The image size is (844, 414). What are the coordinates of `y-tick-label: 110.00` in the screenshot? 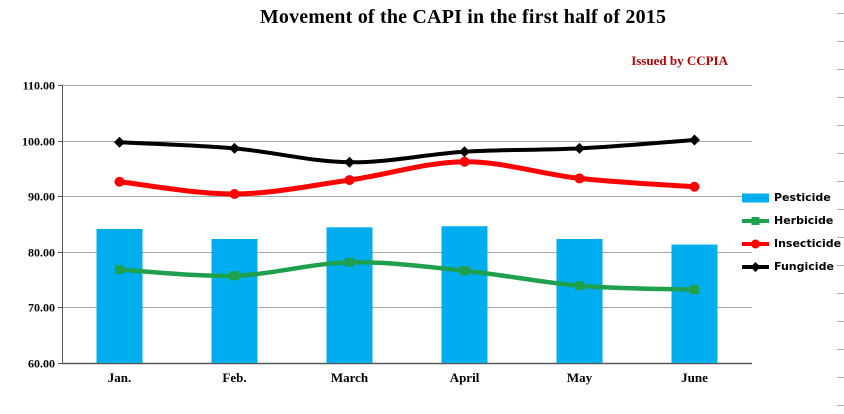 It's located at (39, 86).